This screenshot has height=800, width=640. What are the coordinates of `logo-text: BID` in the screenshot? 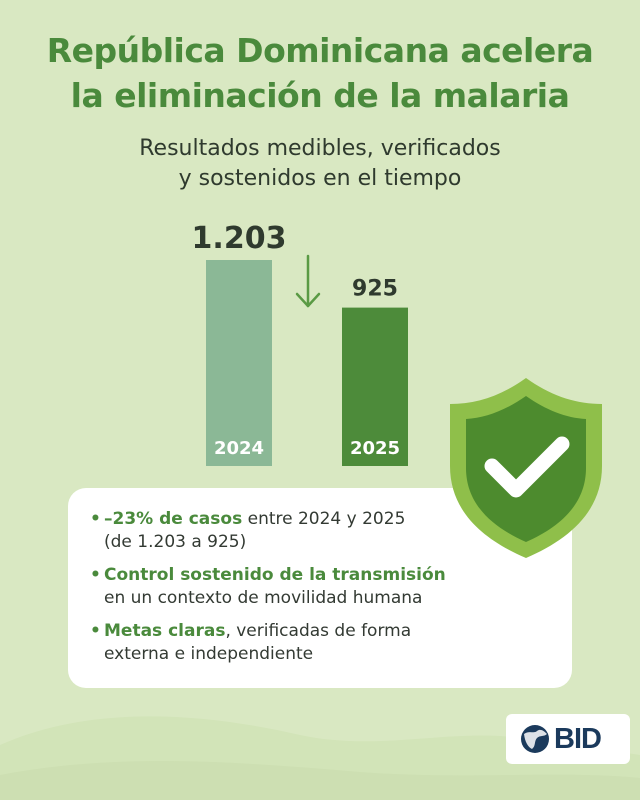 It's located at (578, 739).